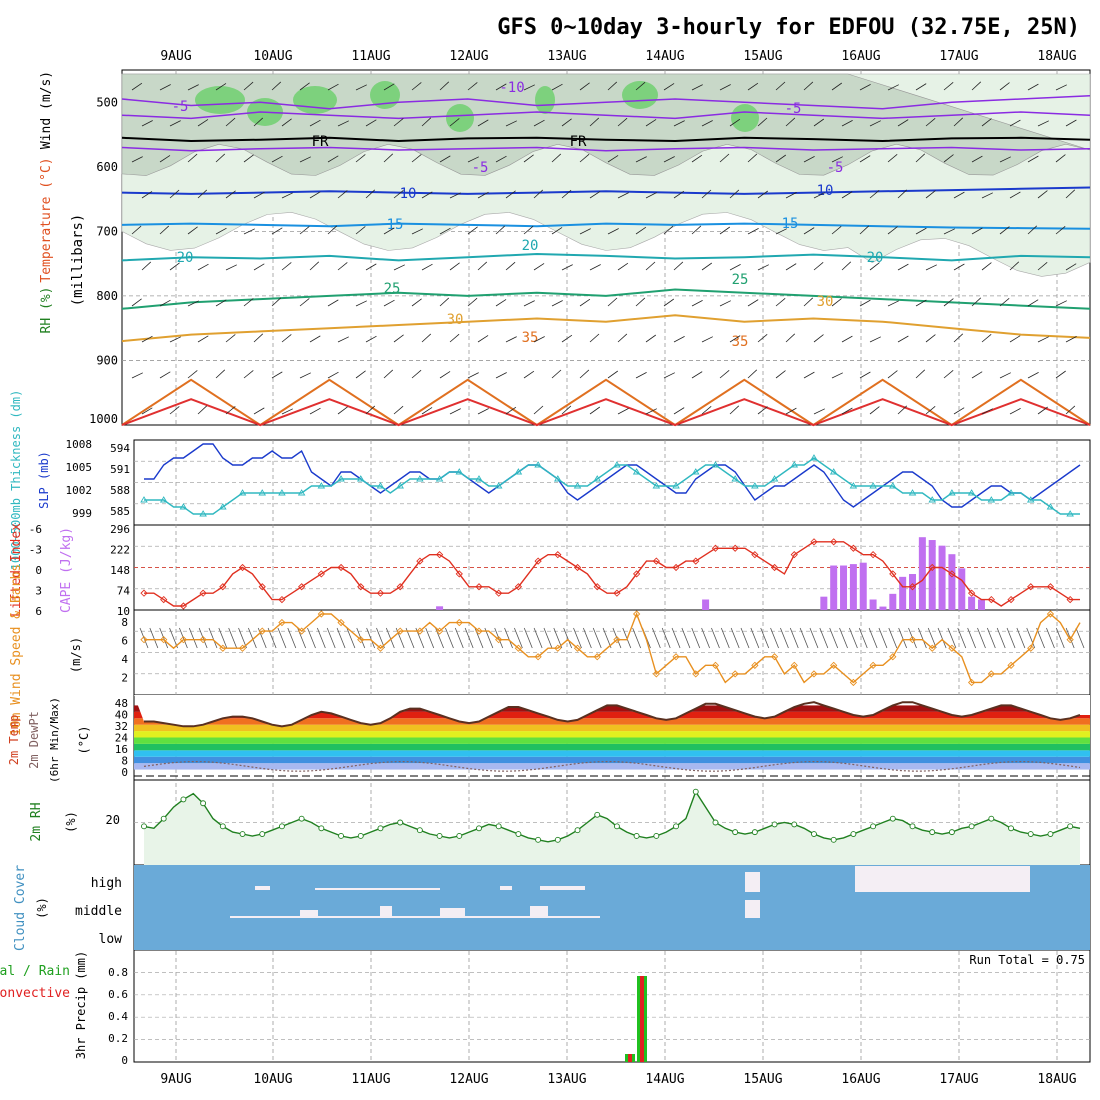 The height and width of the screenshot is (1100, 1100). Describe the element at coordinates (118, 994) in the screenshot. I see `precip-tick: 0.6` at that location.